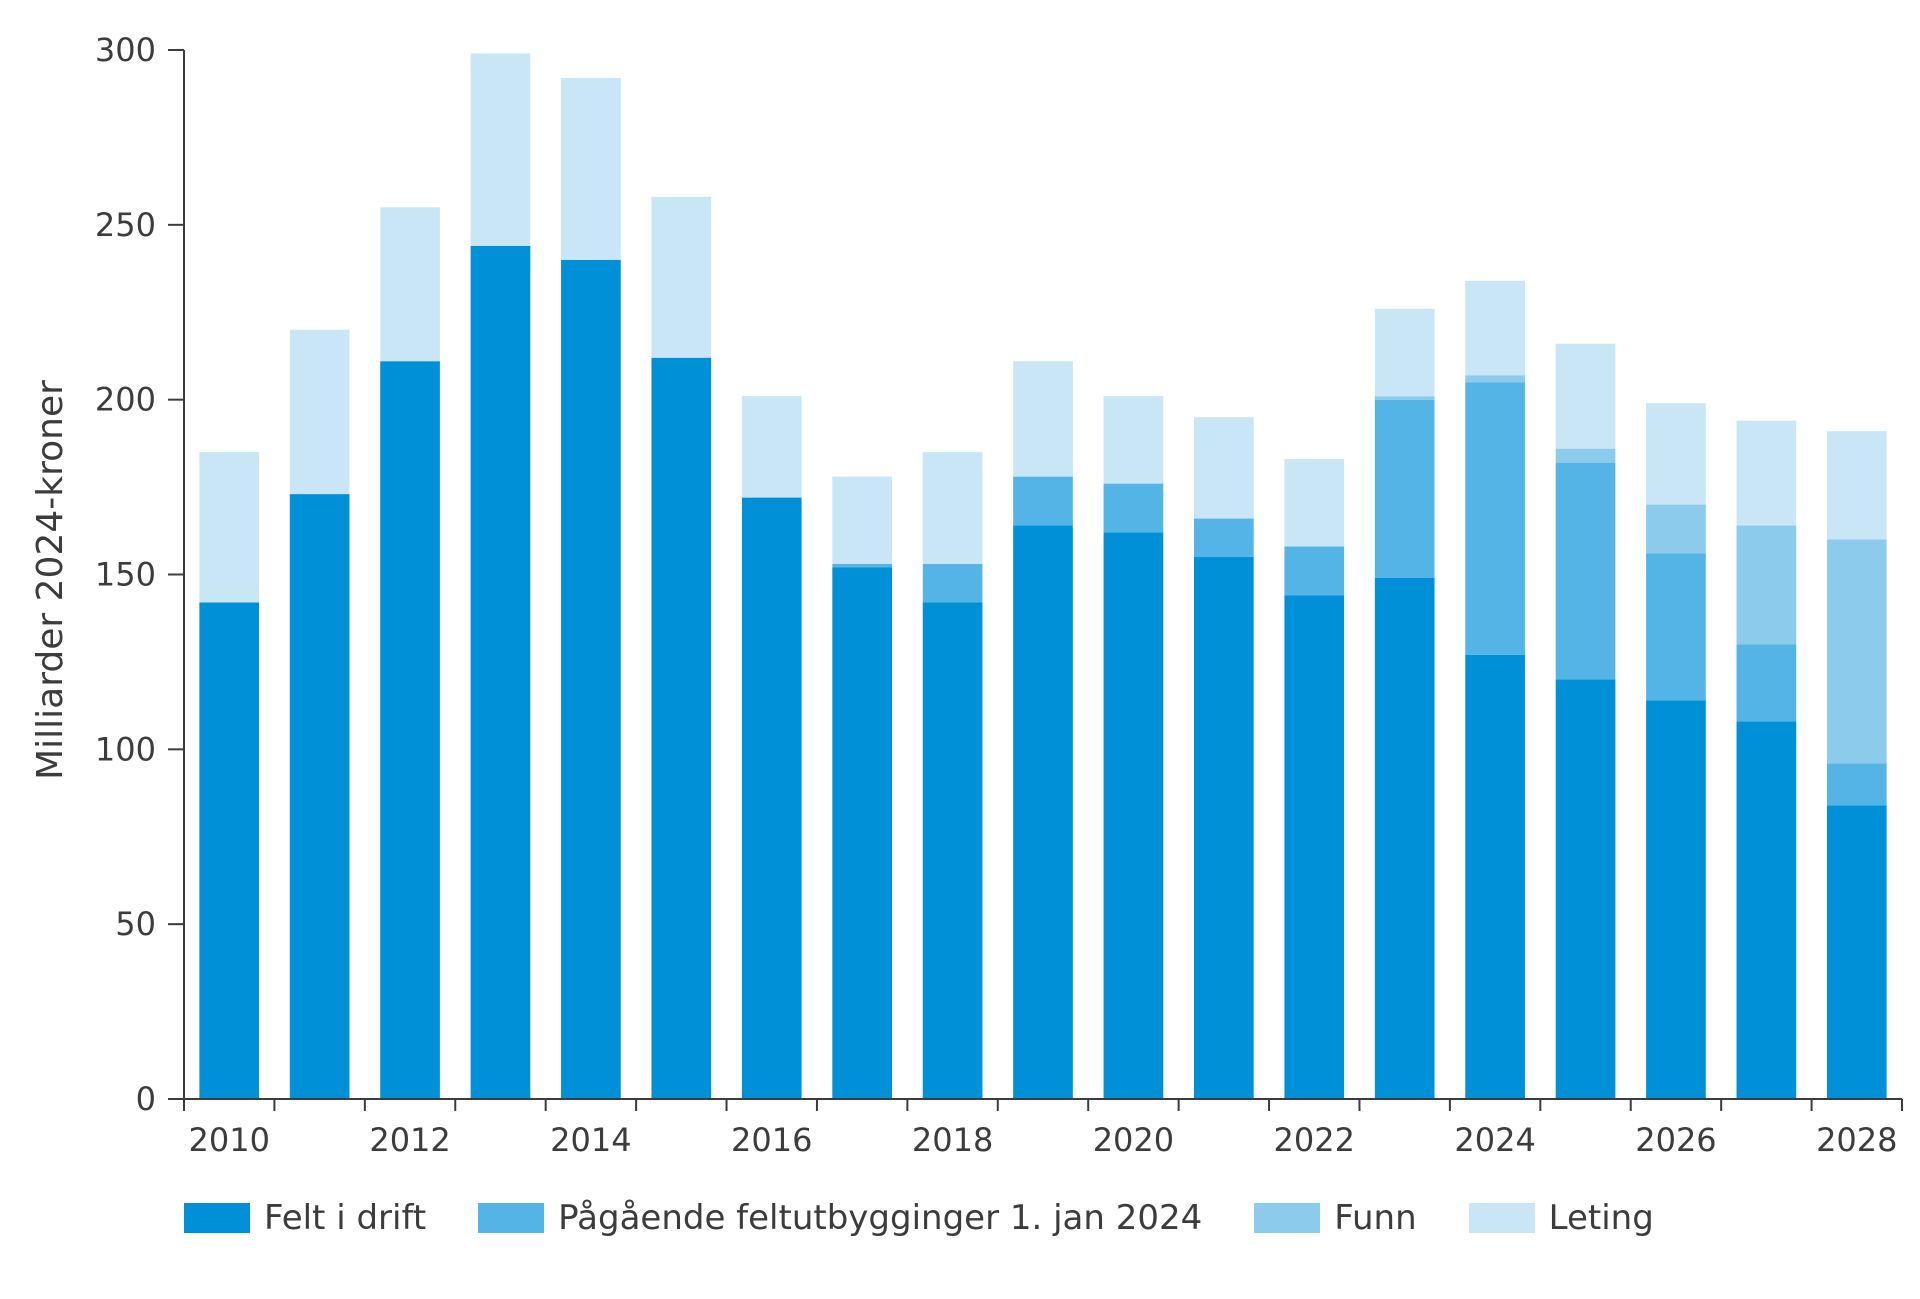 This screenshot has height=1299, width=1920. What do you see at coordinates (1856, 1140) in the screenshot?
I see `x-tick-label-2028: 2028` at bounding box center [1856, 1140].